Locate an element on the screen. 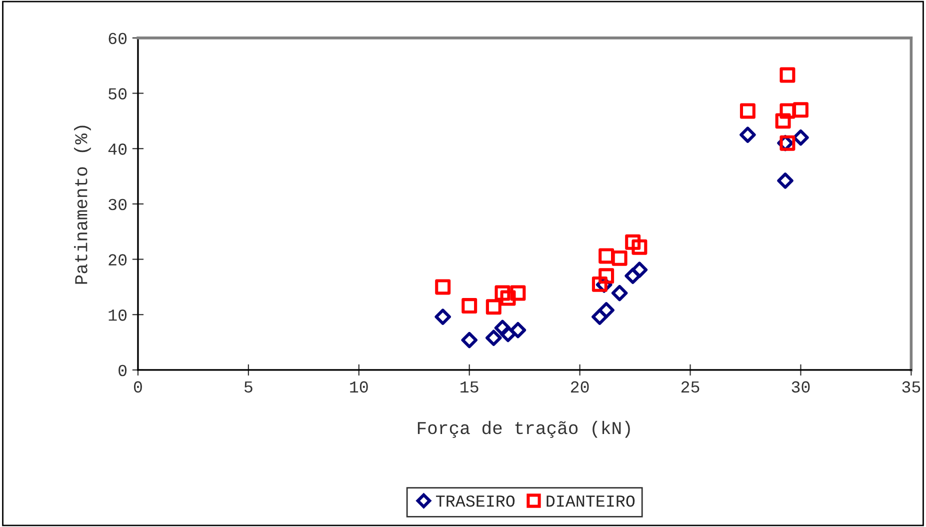 The image size is (926, 527). x-axis-title: Força de tração (kN) is located at coordinates (524, 429).